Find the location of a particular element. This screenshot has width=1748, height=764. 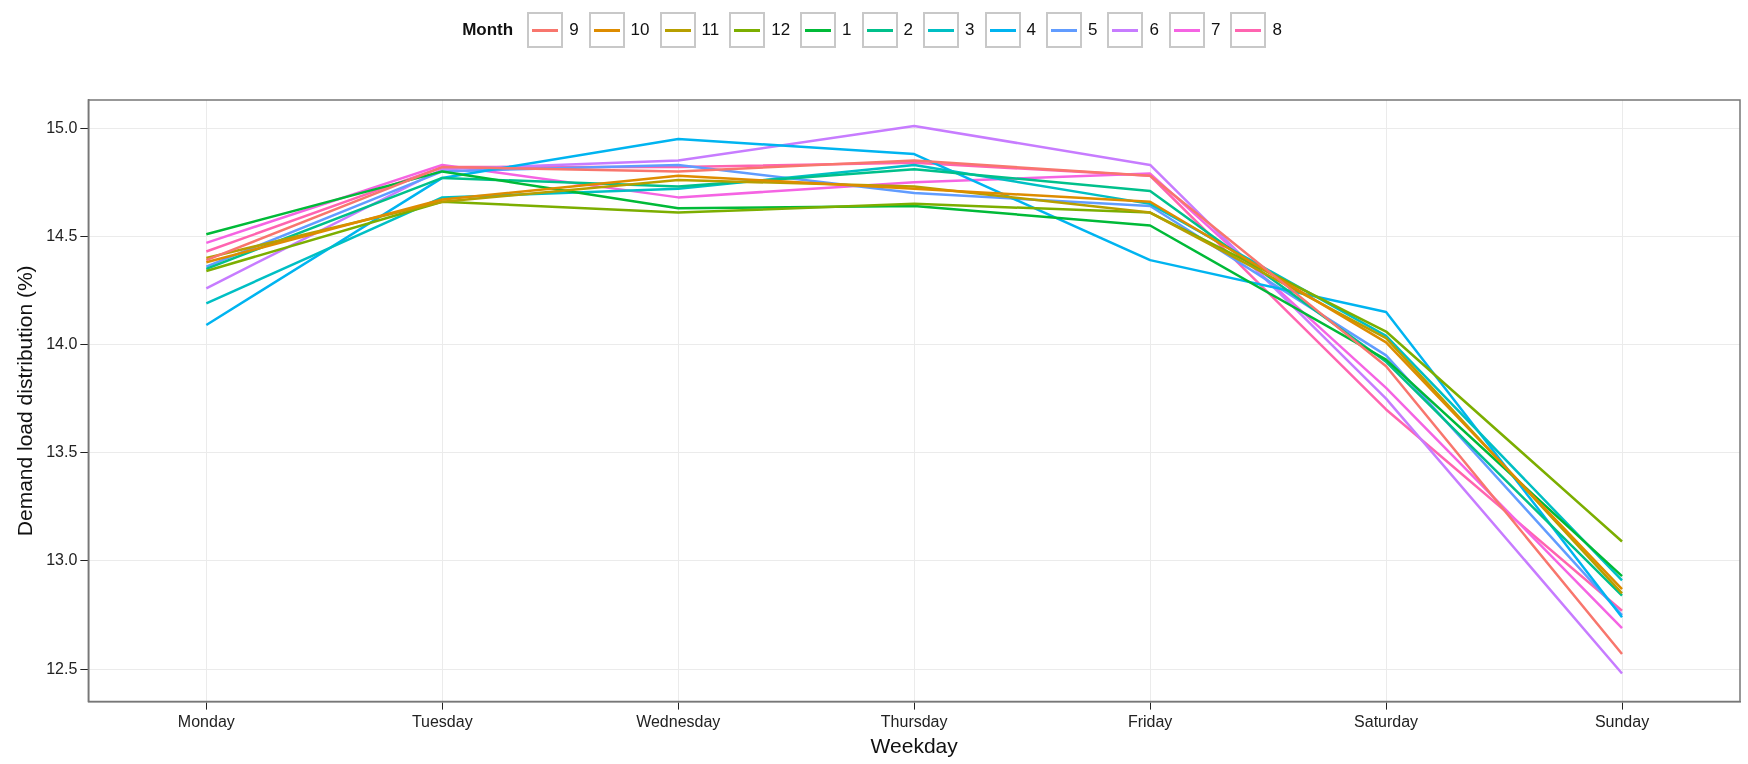

x-tick-label: Monday is located at coordinates (206, 721).